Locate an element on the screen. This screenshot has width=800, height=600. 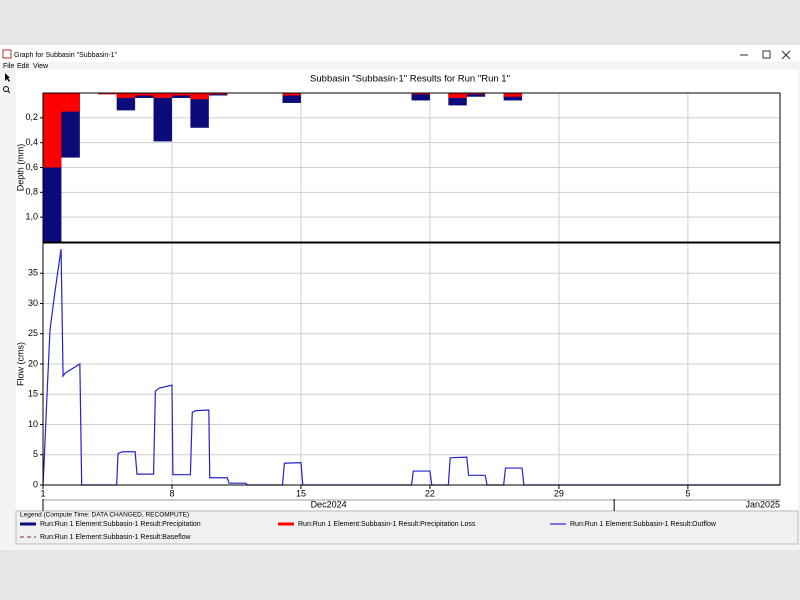
title-bar is located at coordinates (400, 53).